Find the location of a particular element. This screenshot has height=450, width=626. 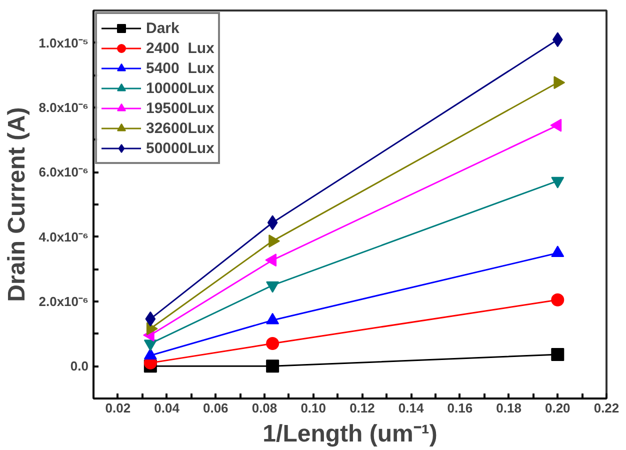

x-tick-label: 0.16 is located at coordinates (460, 408).